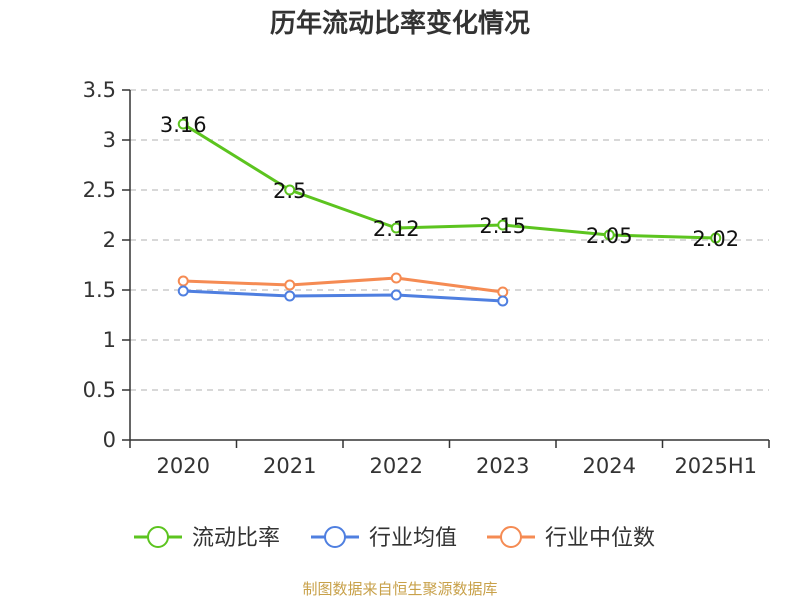 Image resolution: width=800 pixels, height=600 pixels. I want to click on y-tick-label: 1.5, so click(99, 290).